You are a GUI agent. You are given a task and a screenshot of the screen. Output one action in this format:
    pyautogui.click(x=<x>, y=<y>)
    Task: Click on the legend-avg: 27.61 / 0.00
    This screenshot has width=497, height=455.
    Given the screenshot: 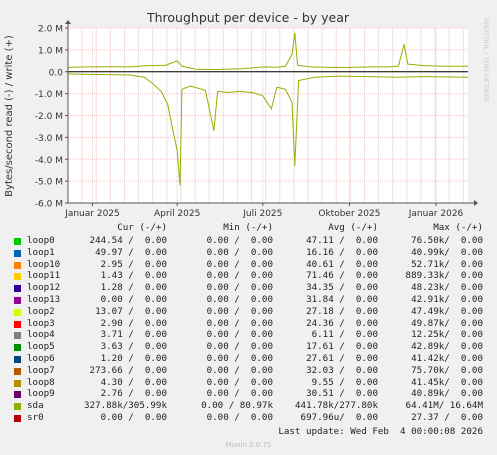 What is the action you would take?
    pyautogui.click(x=342, y=358)
    